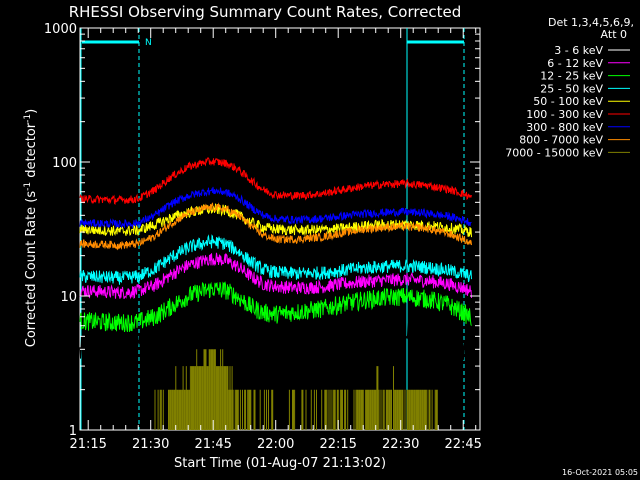 This screenshot has width=640, height=480. What do you see at coordinates (28, 118) in the screenshot?
I see `y-axis-label-sup2: -1` at bounding box center [28, 118].